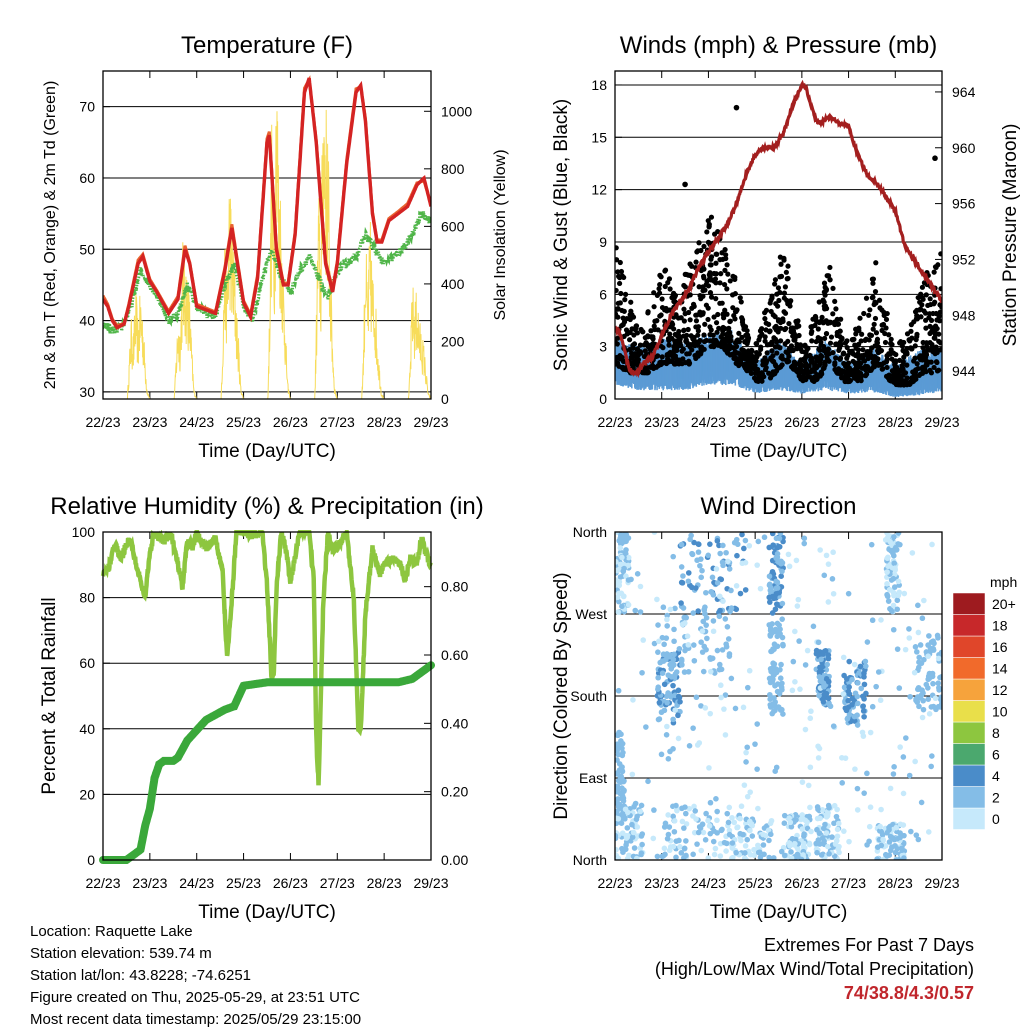 The image size is (1024, 1031). Describe the element at coordinates (91, 860) in the screenshot. I see `y-tick-label: 0` at that location.